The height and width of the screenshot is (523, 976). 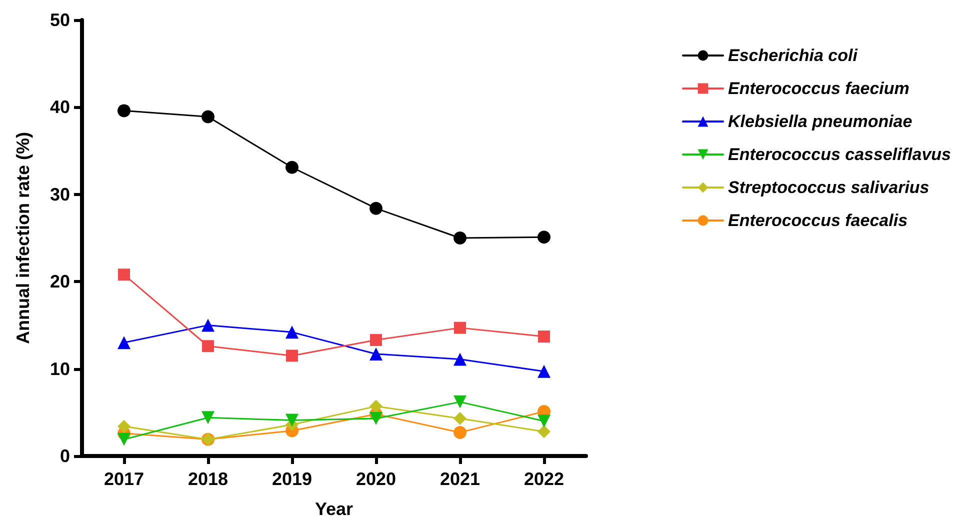 I want to click on y-tick-label: 50, so click(x=60, y=20).